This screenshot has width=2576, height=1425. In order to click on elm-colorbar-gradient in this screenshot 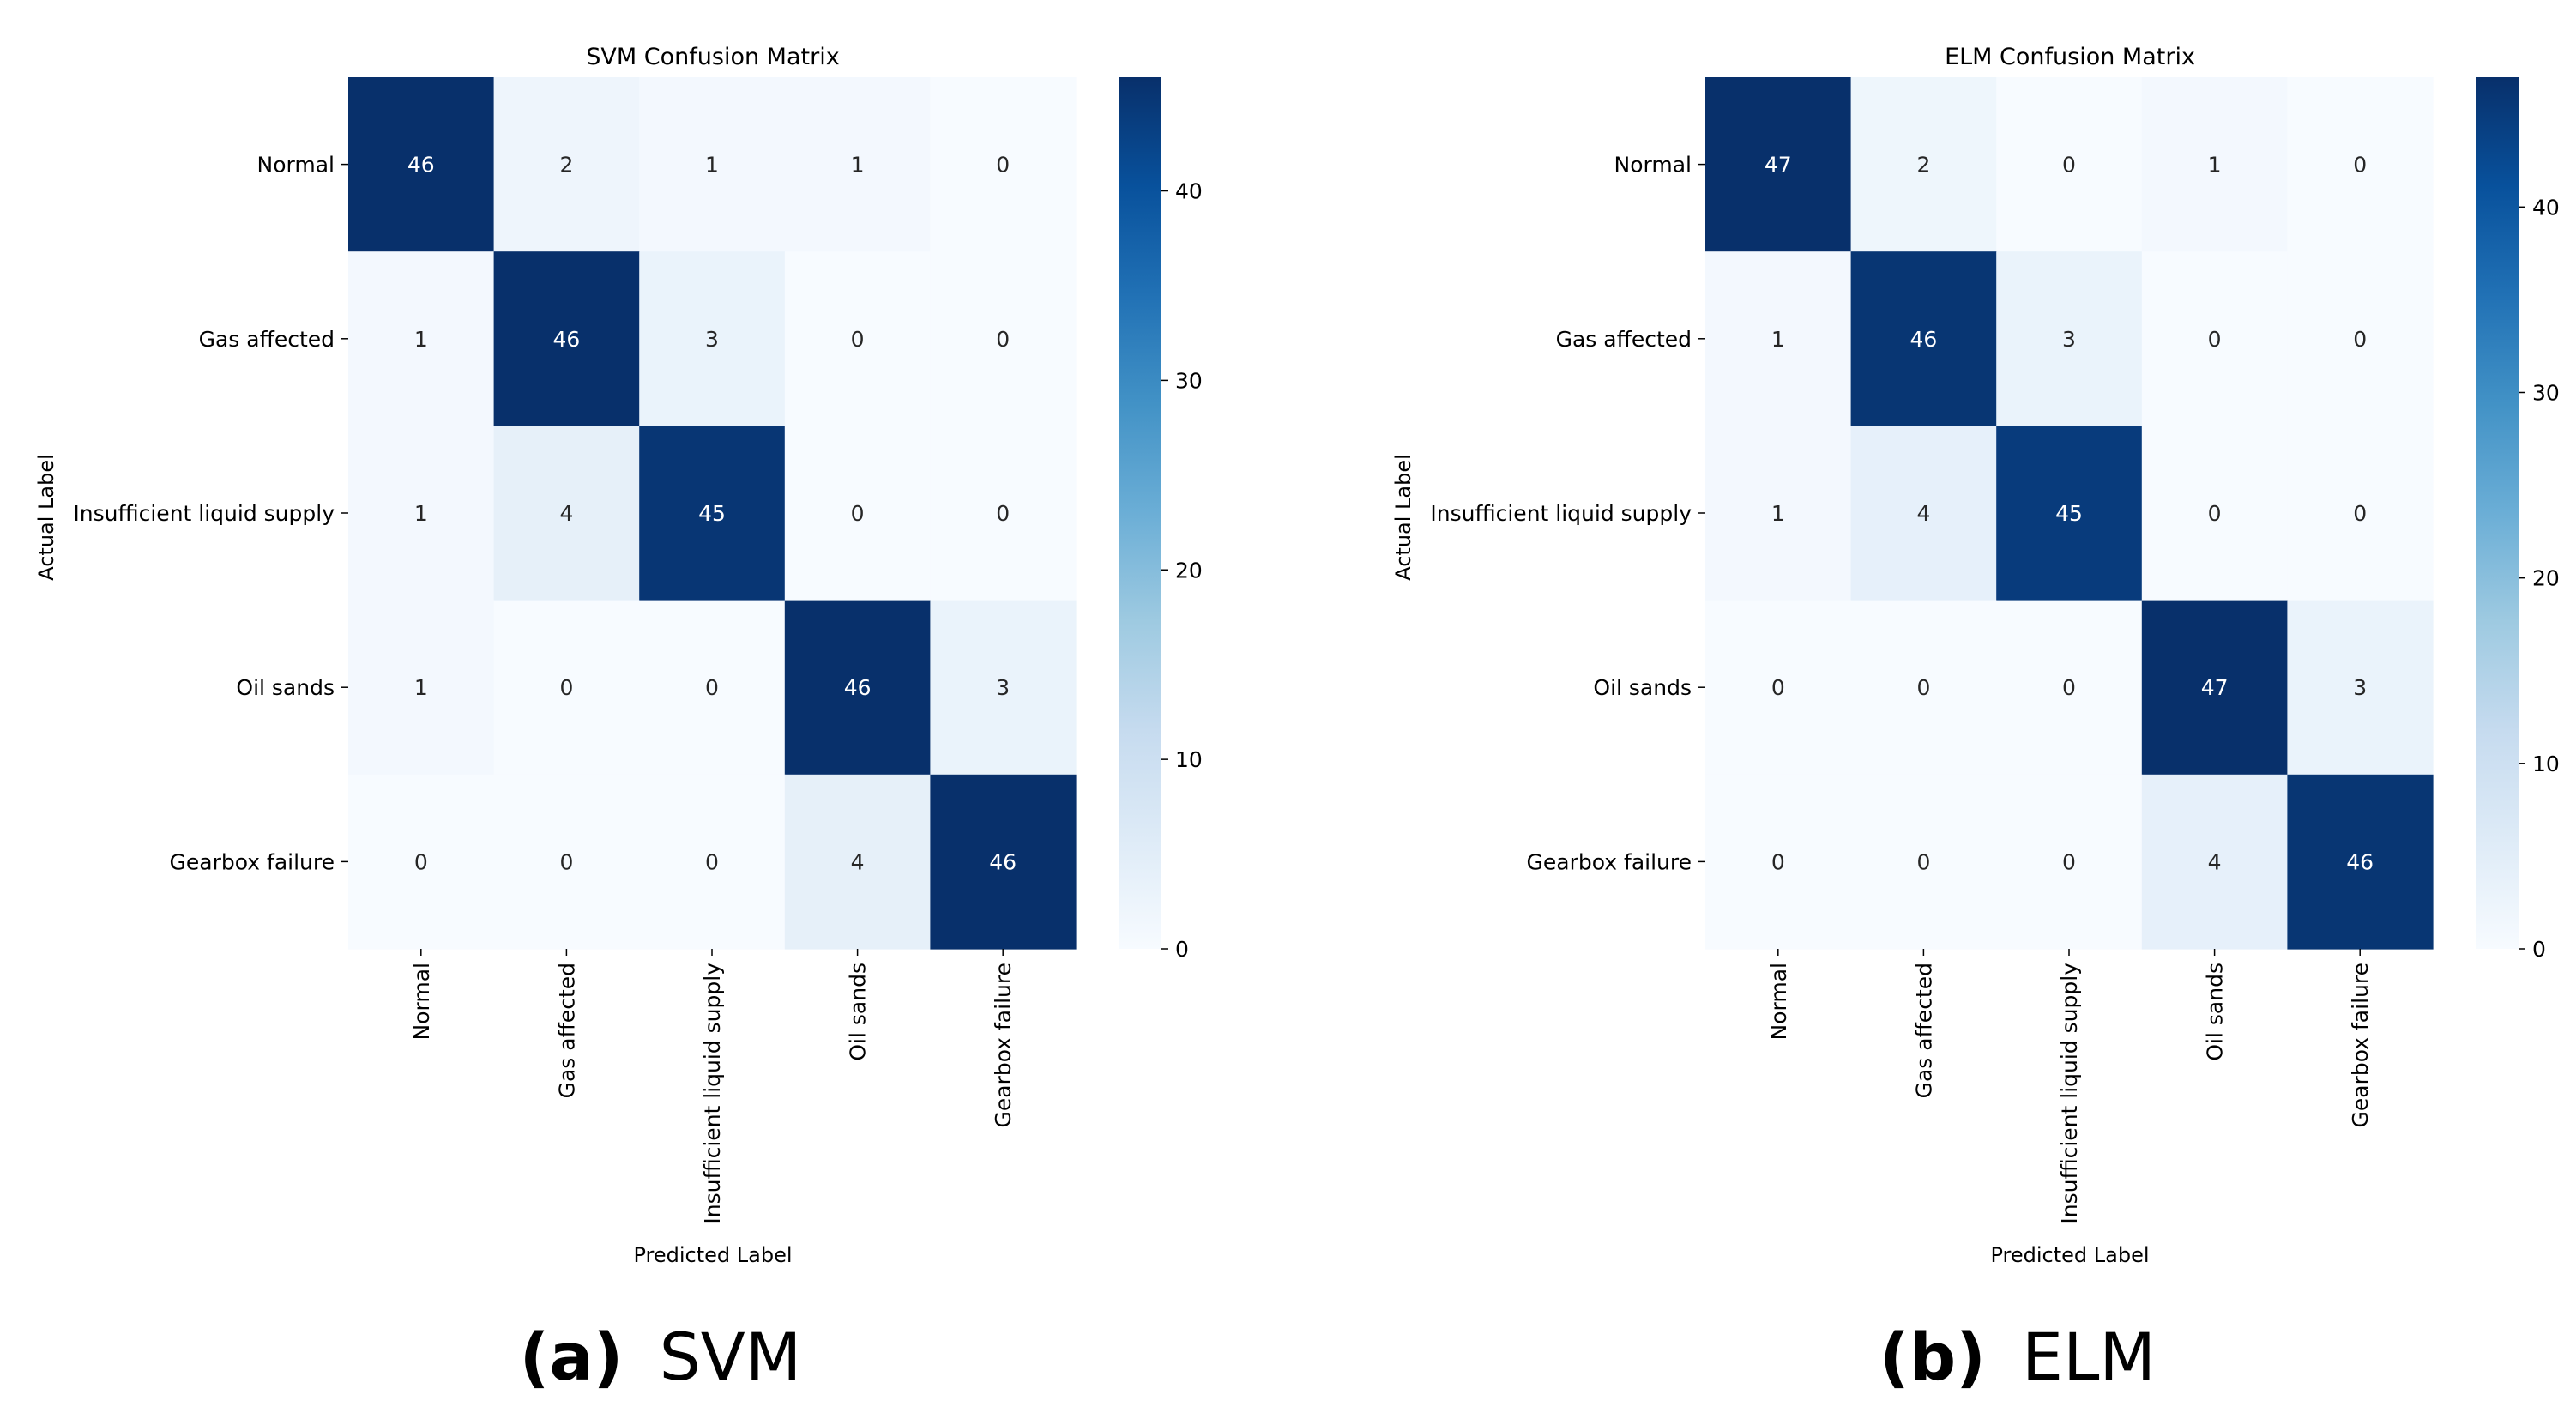, I will do `click(2497, 513)`.